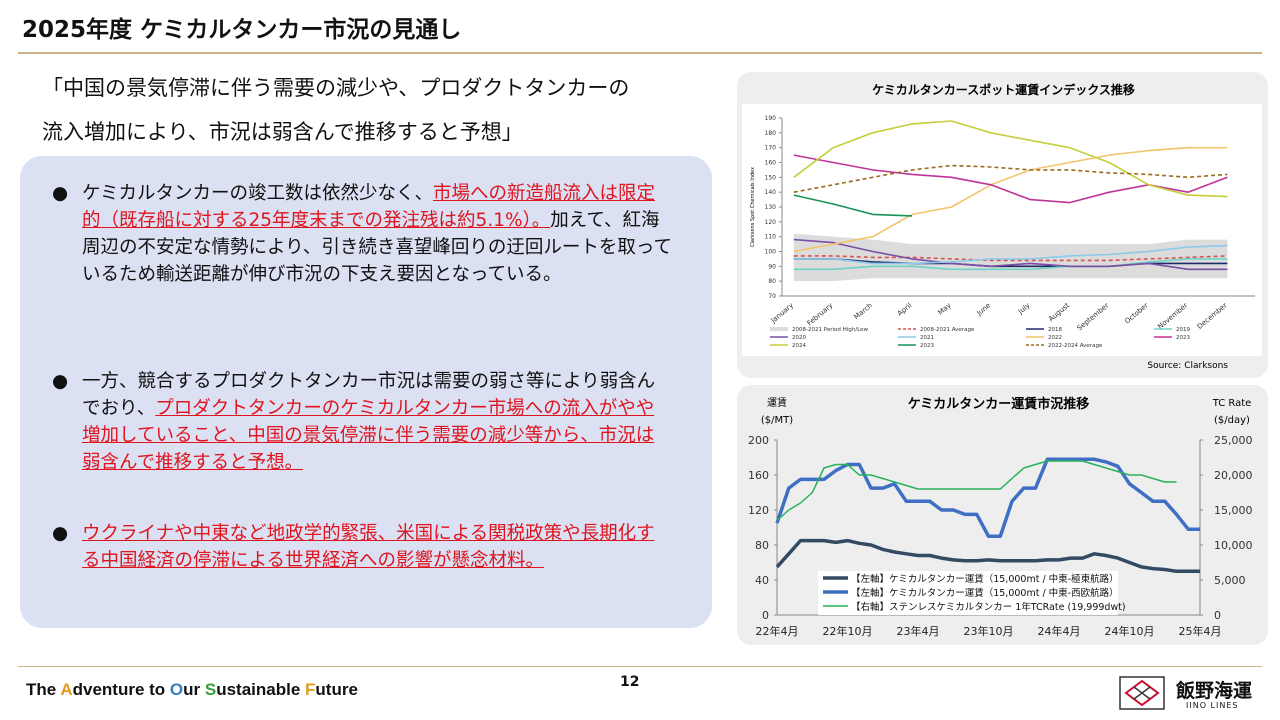 This screenshot has width=1280, height=720. What do you see at coordinates (1233, 545) in the screenshot?
I see `y2-tick-label: 10,000` at bounding box center [1233, 545].